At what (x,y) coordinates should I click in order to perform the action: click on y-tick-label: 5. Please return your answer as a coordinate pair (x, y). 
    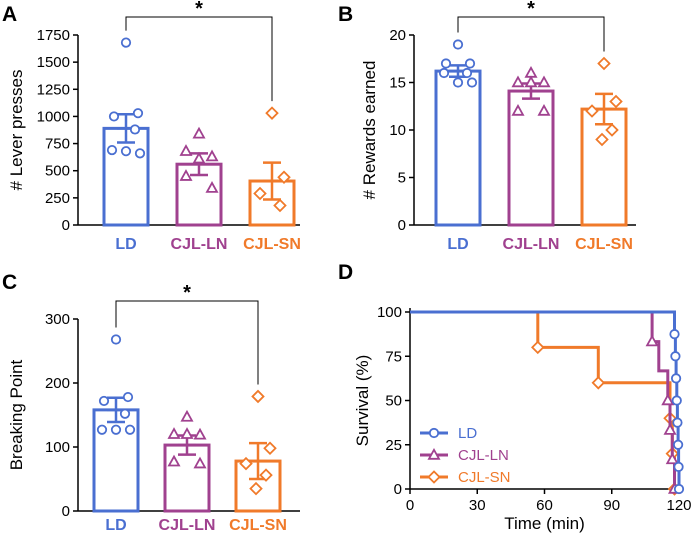
    Looking at the image, I should click on (402, 178).